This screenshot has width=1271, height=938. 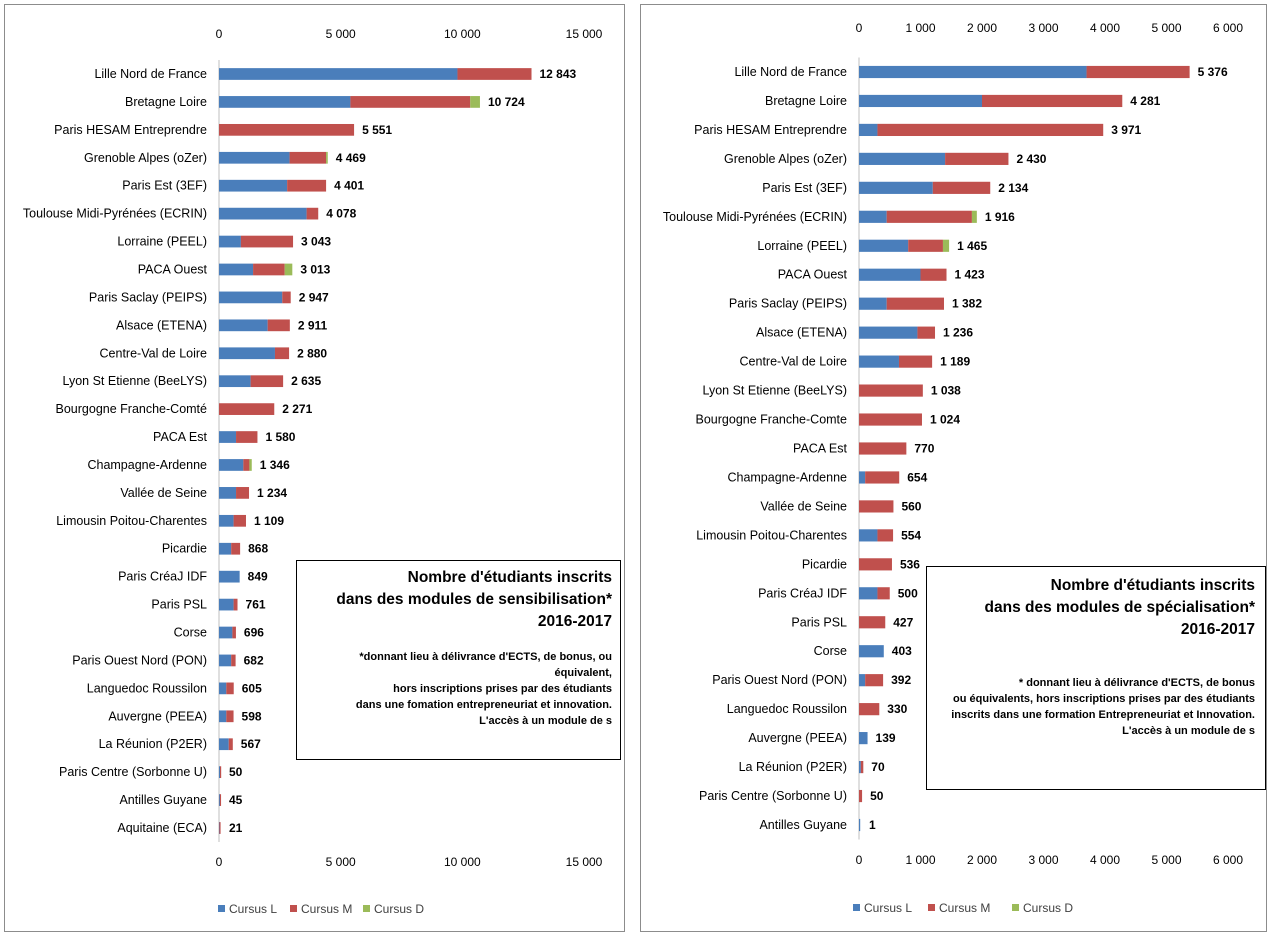 What do you see at coordinates (314, 297) in the screenshot?
I see `total-data-label: 2 947` at bounding box center [314, 297].